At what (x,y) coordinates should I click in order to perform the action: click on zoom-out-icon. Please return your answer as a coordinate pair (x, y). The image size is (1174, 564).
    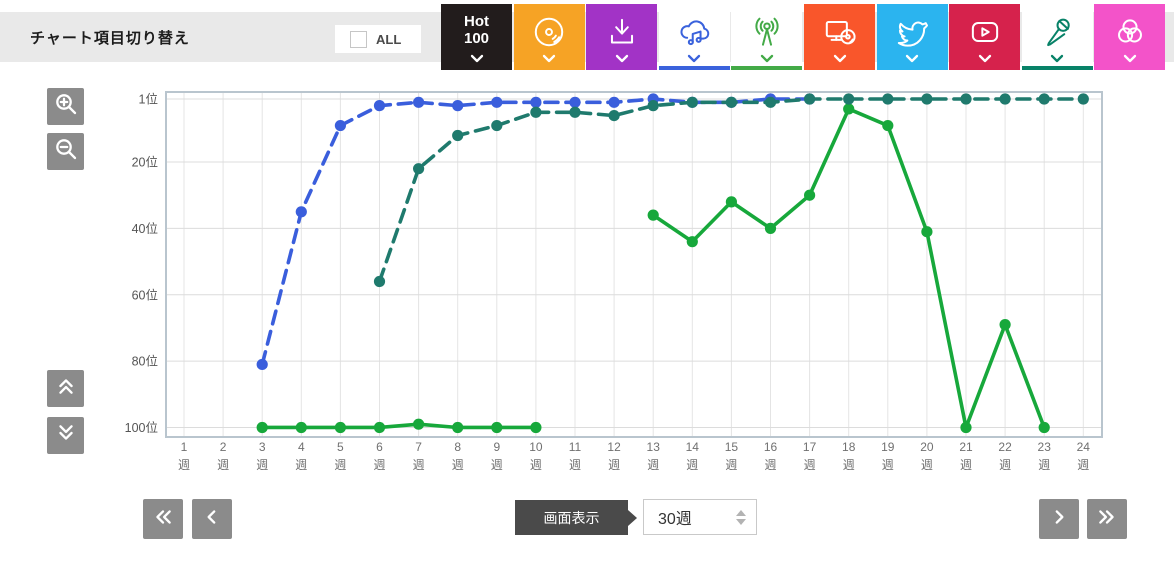
    Looking at the image, I should click on (66, 151).